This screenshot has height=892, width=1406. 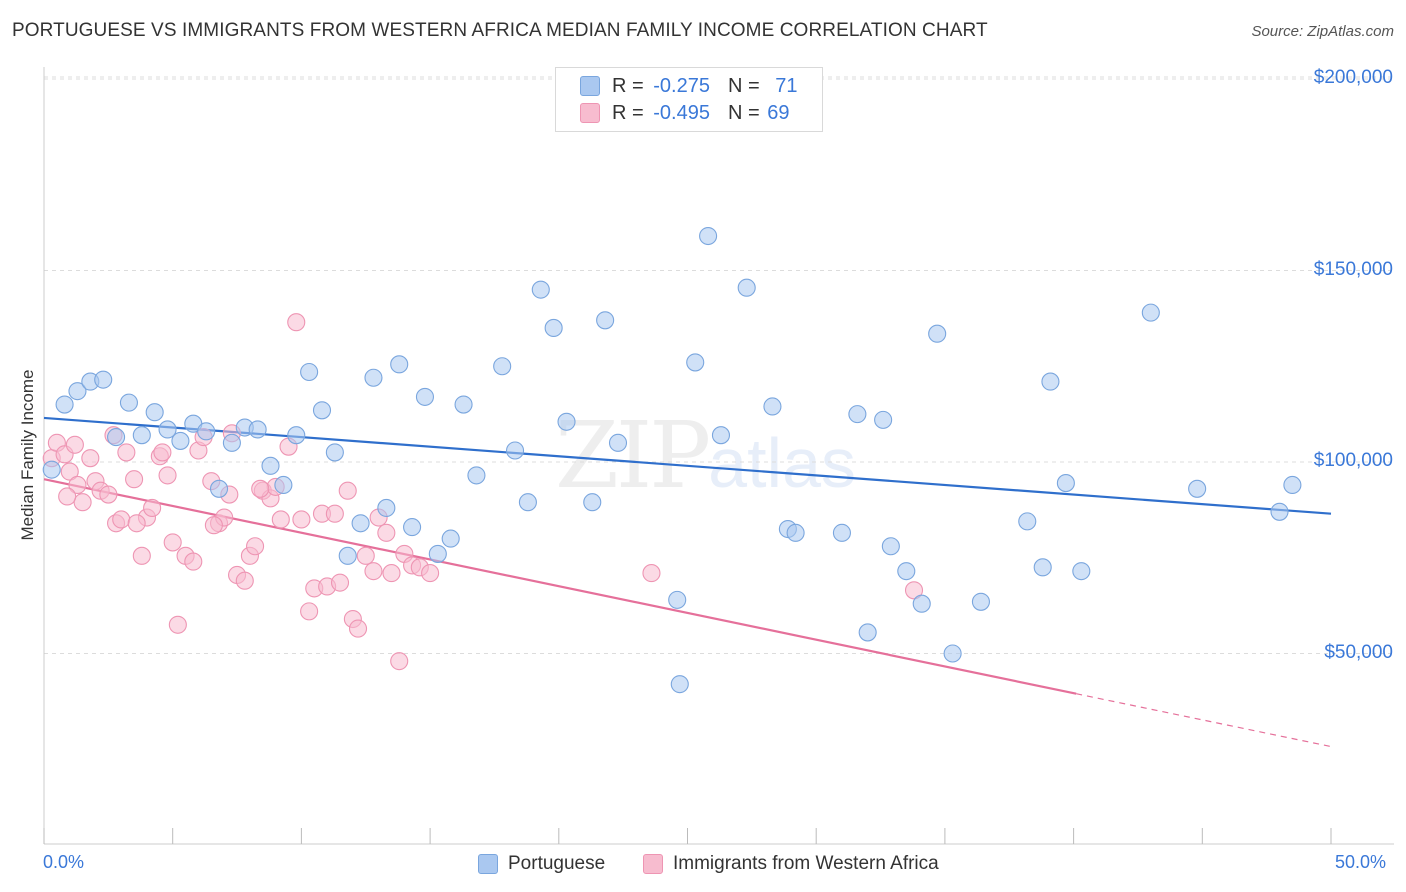 I want to click on legend-row-immigrants: R = -0.495 N = 69, so click(x=684, y=113).